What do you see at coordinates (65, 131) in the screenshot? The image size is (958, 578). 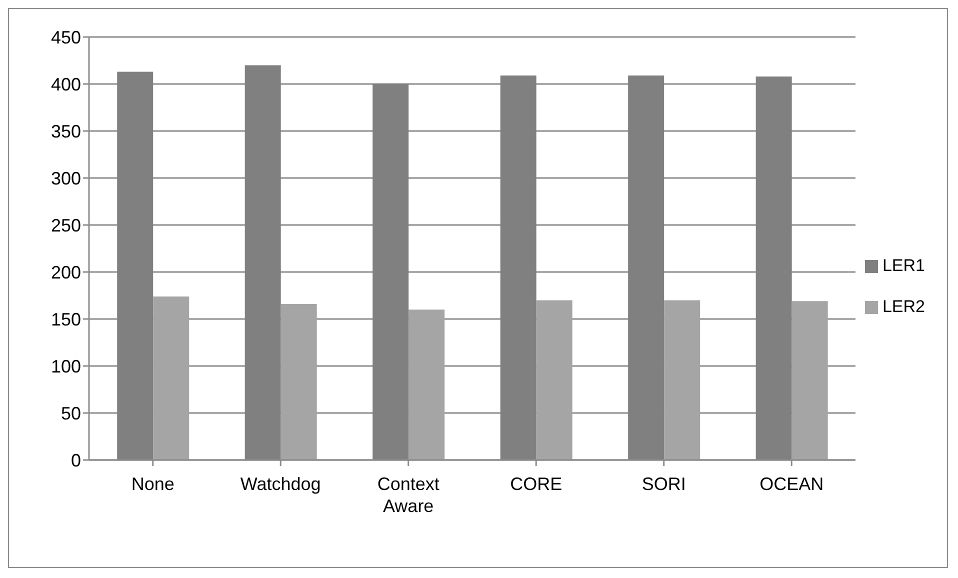 I see `y-tick-label: 350` at bounding box center [65, 131].